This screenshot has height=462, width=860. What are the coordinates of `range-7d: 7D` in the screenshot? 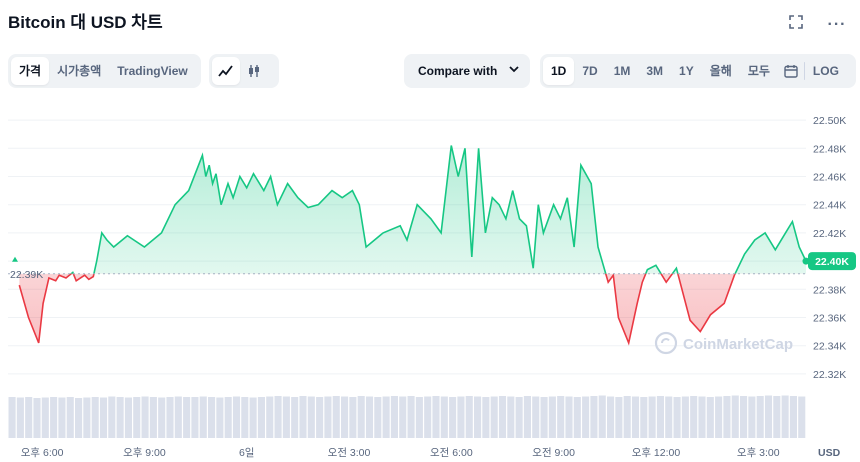 It's located at (590, 71).